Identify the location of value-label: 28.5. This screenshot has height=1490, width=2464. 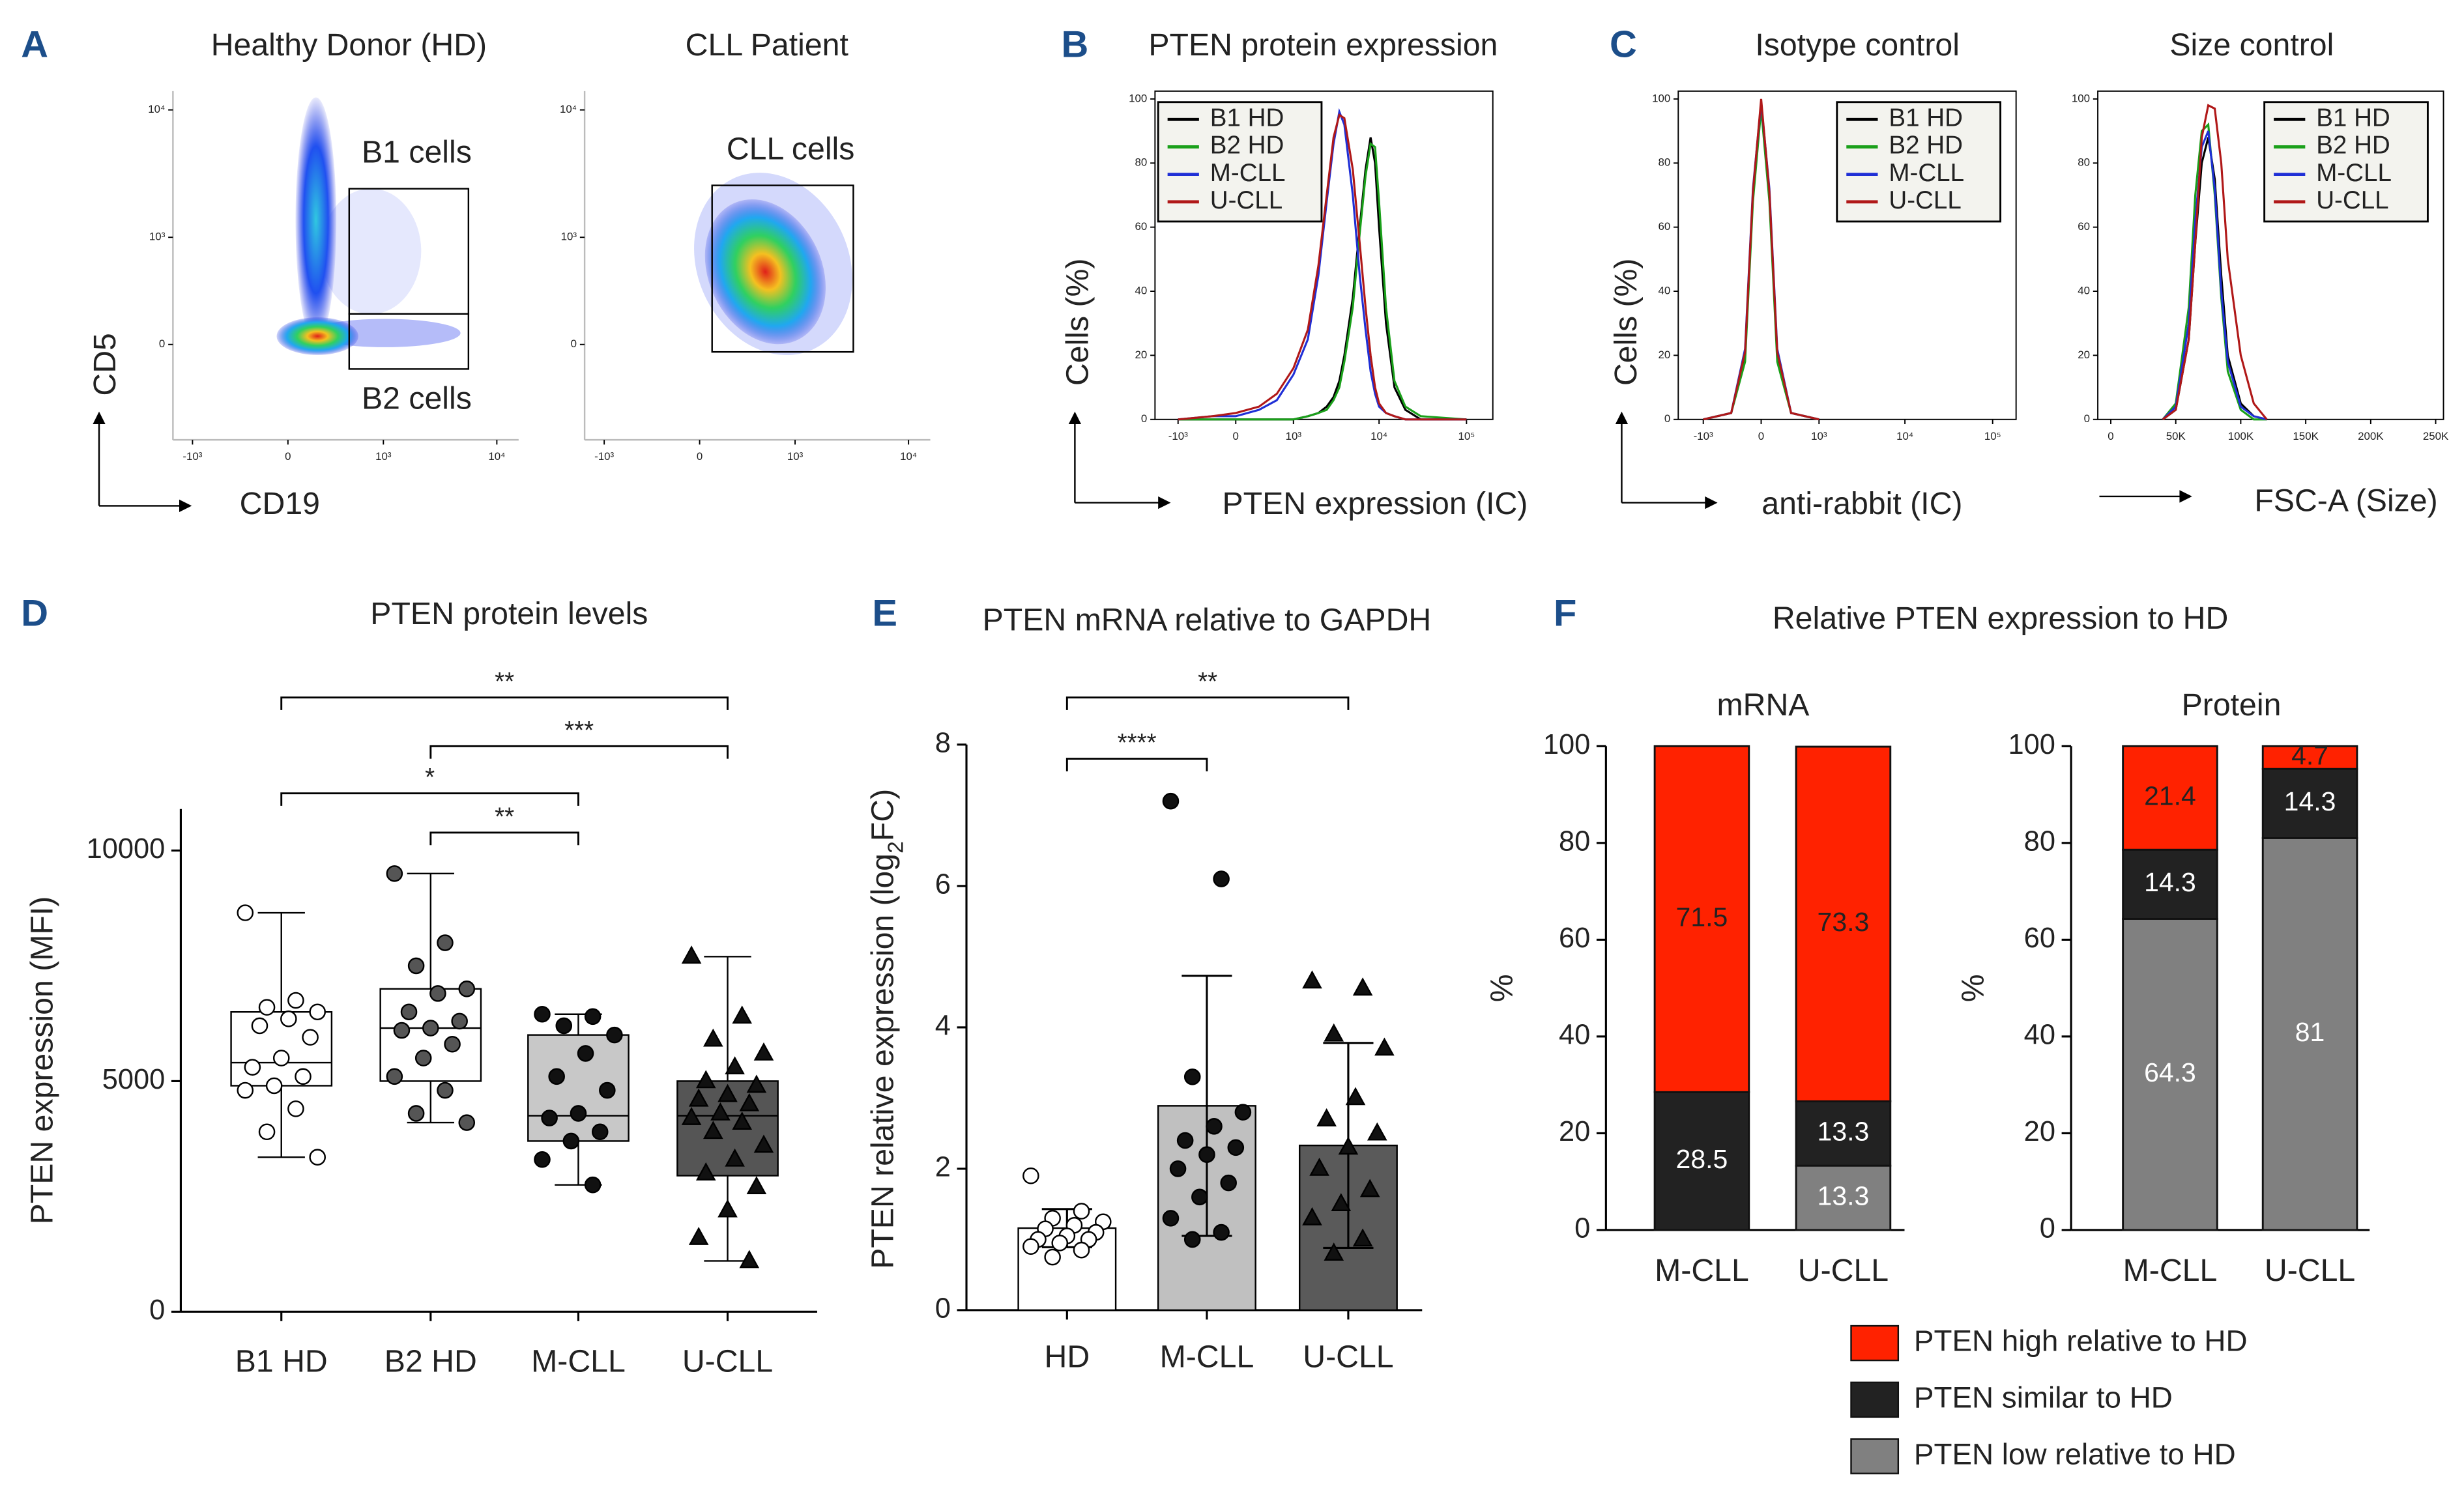
(1702, 1159).